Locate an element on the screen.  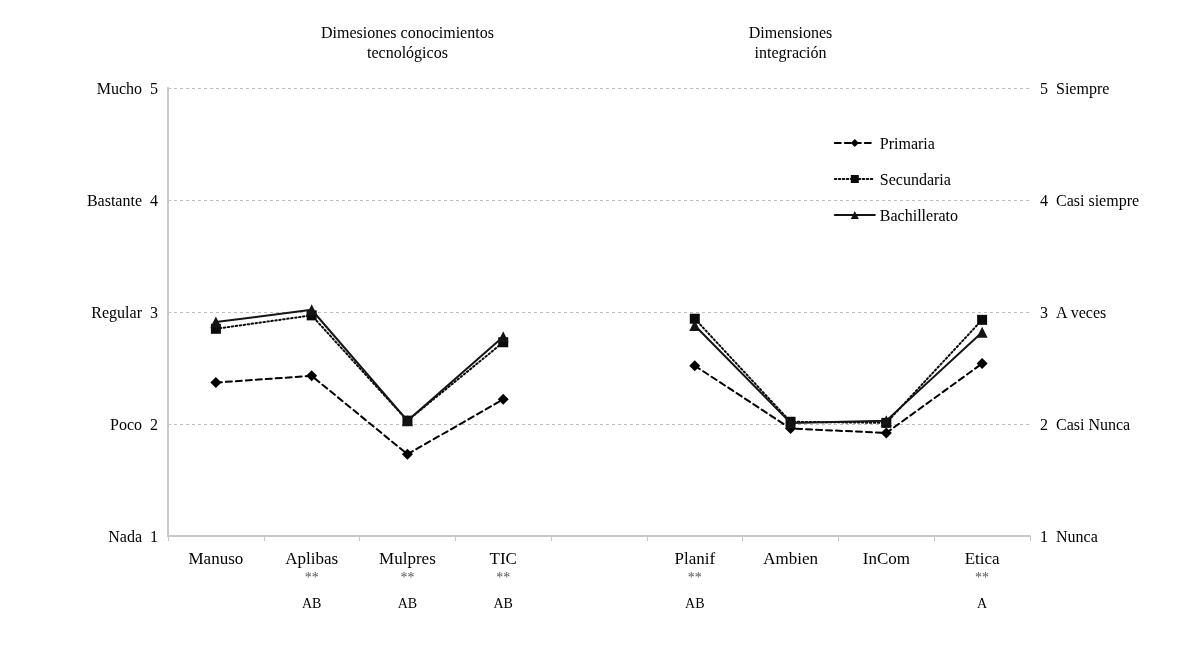
y-tick-label: 2 is located at coordinates (154, 424).